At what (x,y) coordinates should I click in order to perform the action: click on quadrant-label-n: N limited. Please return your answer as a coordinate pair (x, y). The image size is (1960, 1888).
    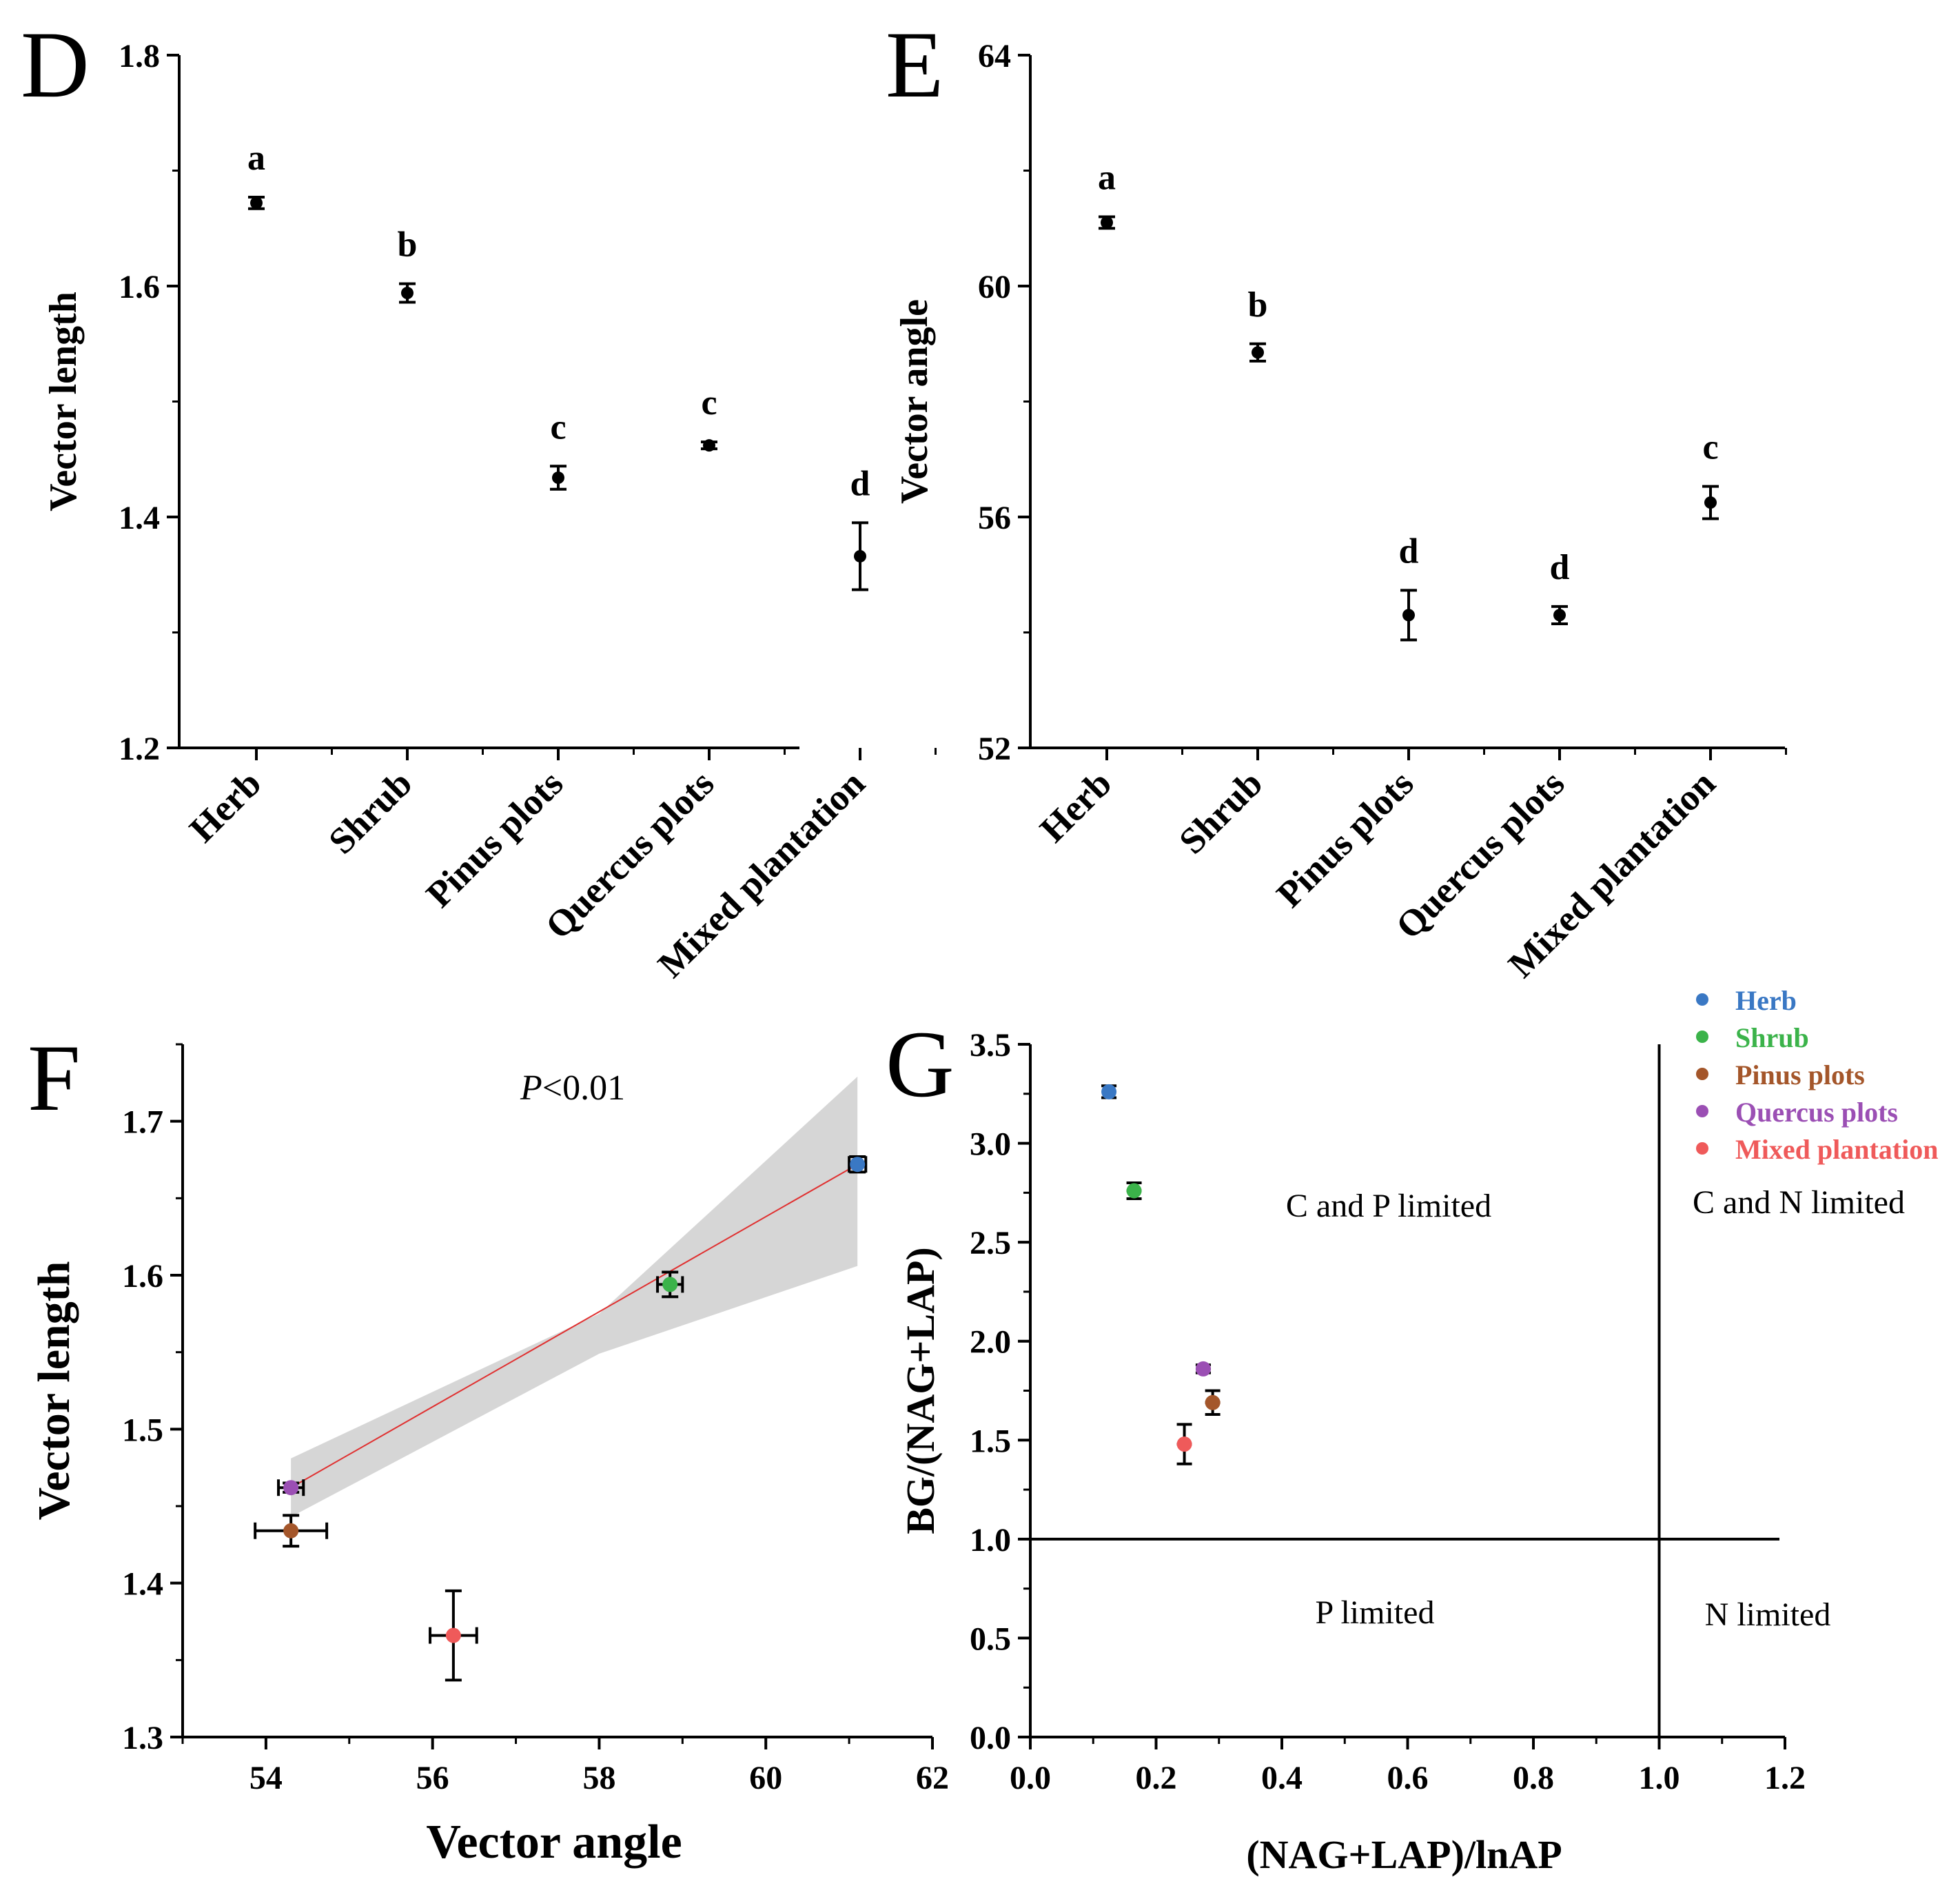
    Looking at the image, I should click on (1768, 1614).